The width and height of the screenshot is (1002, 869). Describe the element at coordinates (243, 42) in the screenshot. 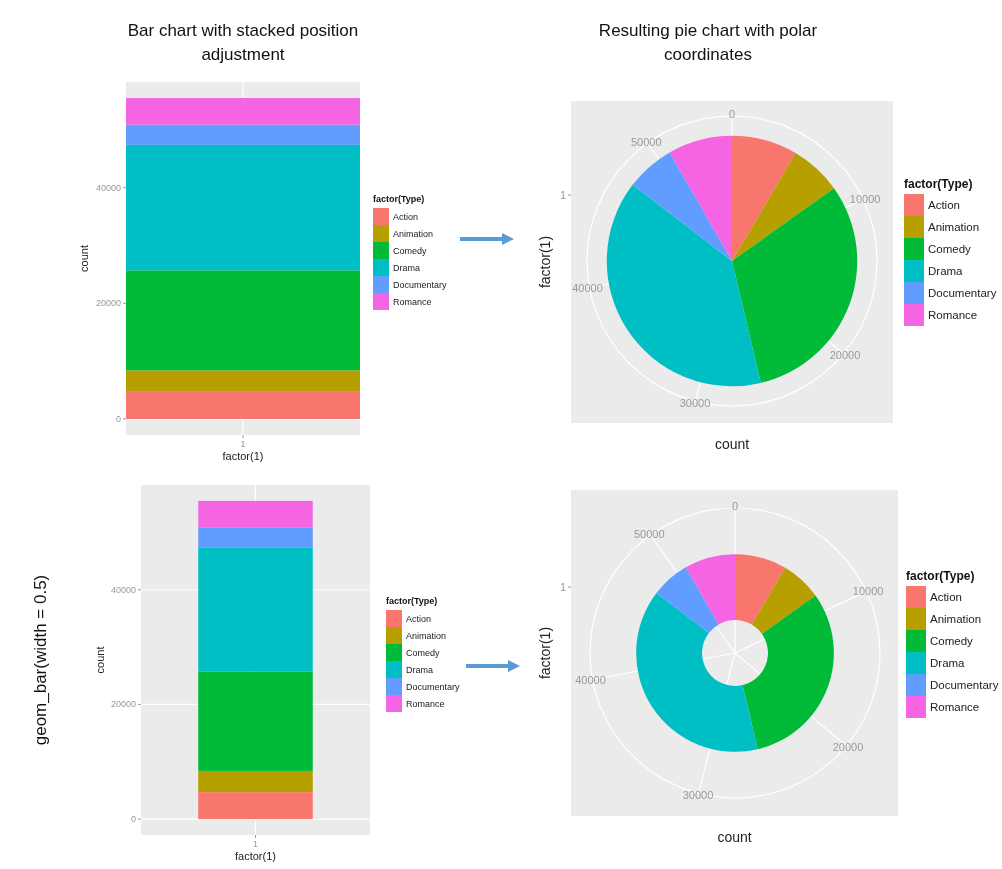

I see `chart-title: Bar chart with stacked position adjustment` at that location.